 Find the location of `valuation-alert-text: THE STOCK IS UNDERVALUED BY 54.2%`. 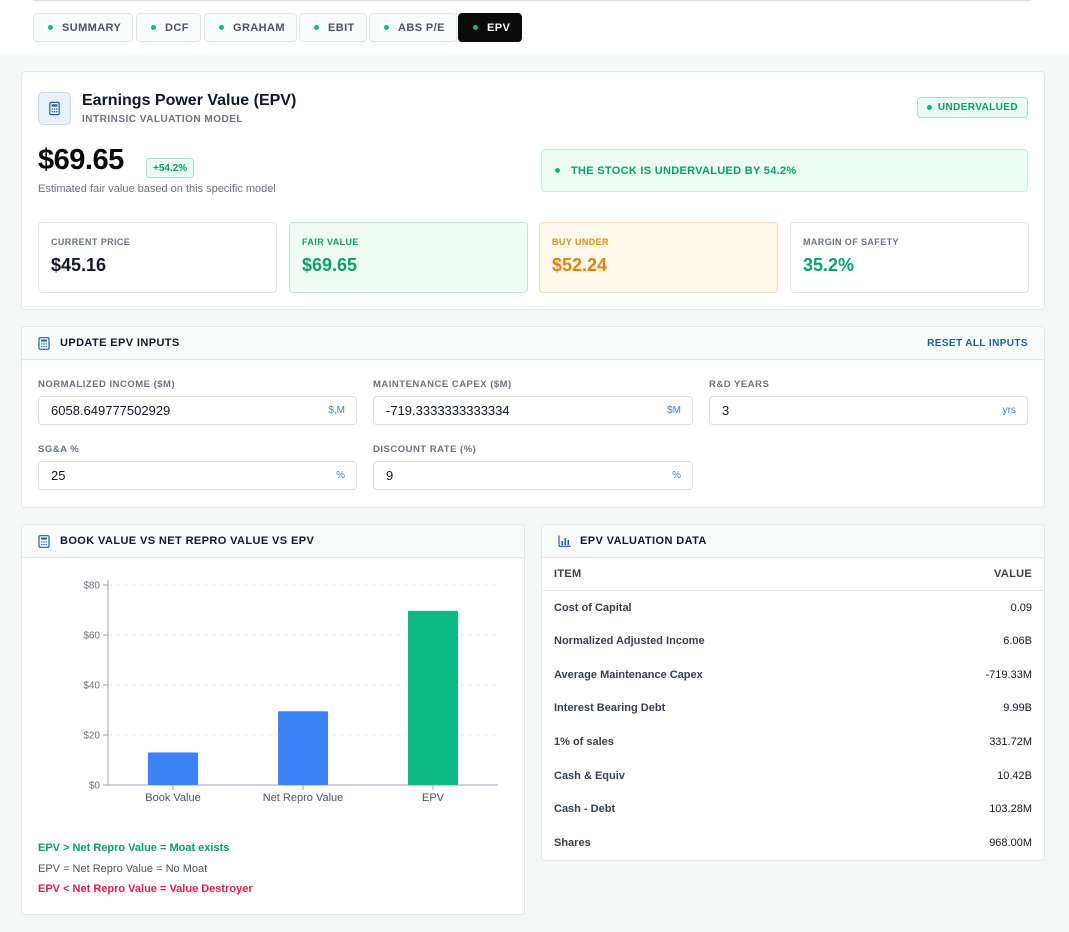

valuation-alert-text: THE STOCK IS UNDERVALUED BY 54.2% is located at coordinates (684, 170).